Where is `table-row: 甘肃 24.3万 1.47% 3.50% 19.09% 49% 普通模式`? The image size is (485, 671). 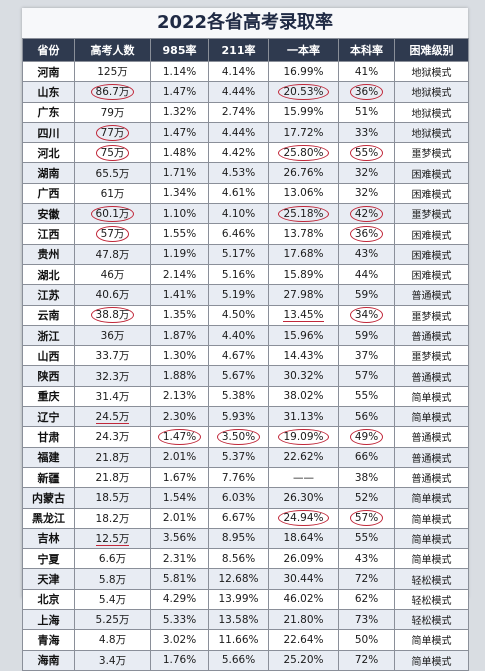
table-row: 甘肃 24.3万 1.47% 3.50% 19.09% 49% 普通模式 is located at coordinates (245, 437).